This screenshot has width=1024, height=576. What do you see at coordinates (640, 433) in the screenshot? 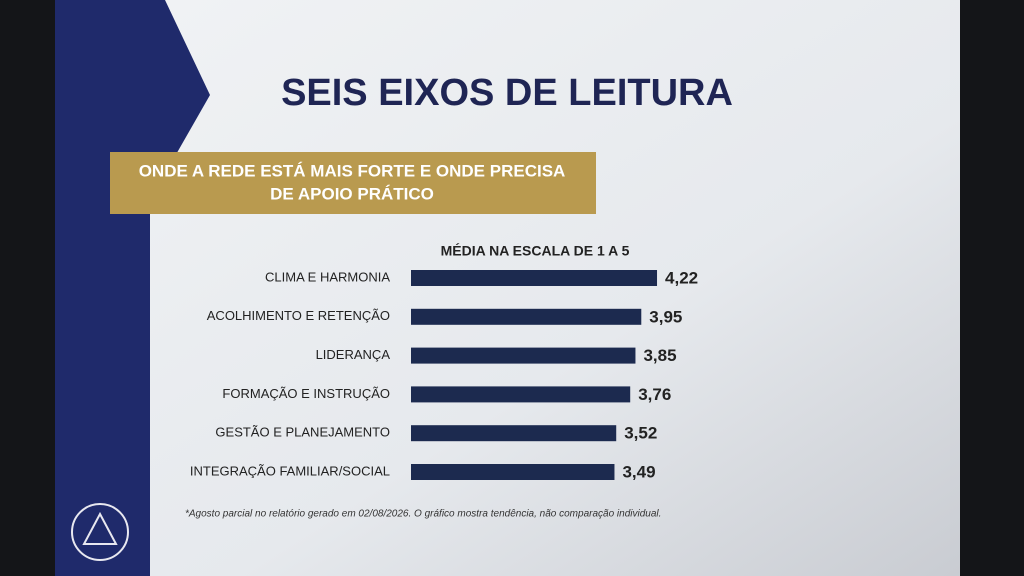
I see `value-label: 3,52` at bounding box center [640, 433].